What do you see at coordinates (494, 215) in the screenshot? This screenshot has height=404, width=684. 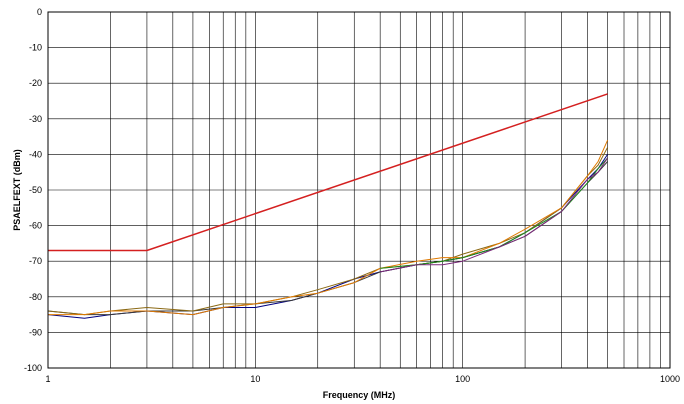 I see `measurement-line` at bounding box center [494, 215].